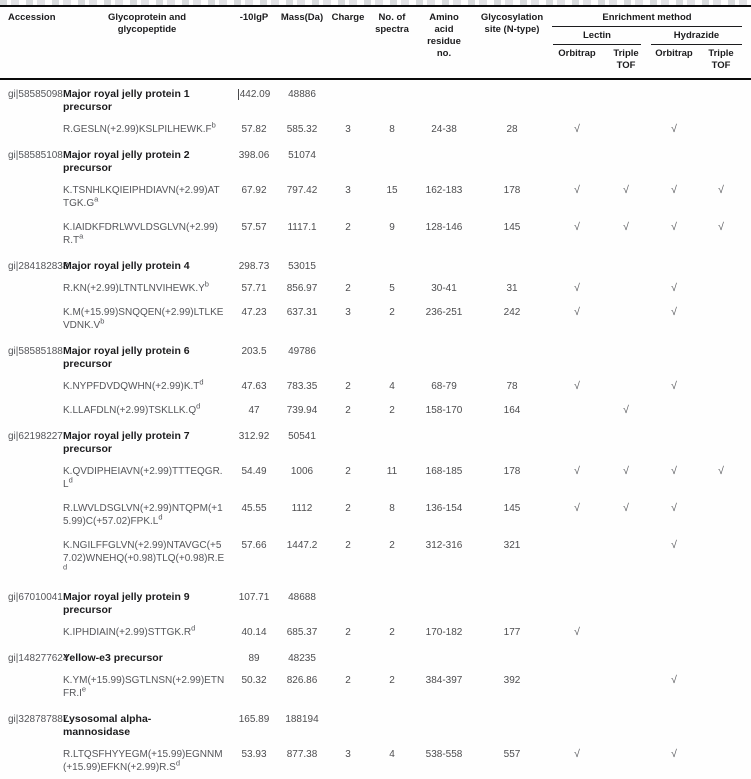  What do you see at coordinates (254, 155) in the screenshot?
I see `lgp-value: 398.06` at bounding box center [254, 155].